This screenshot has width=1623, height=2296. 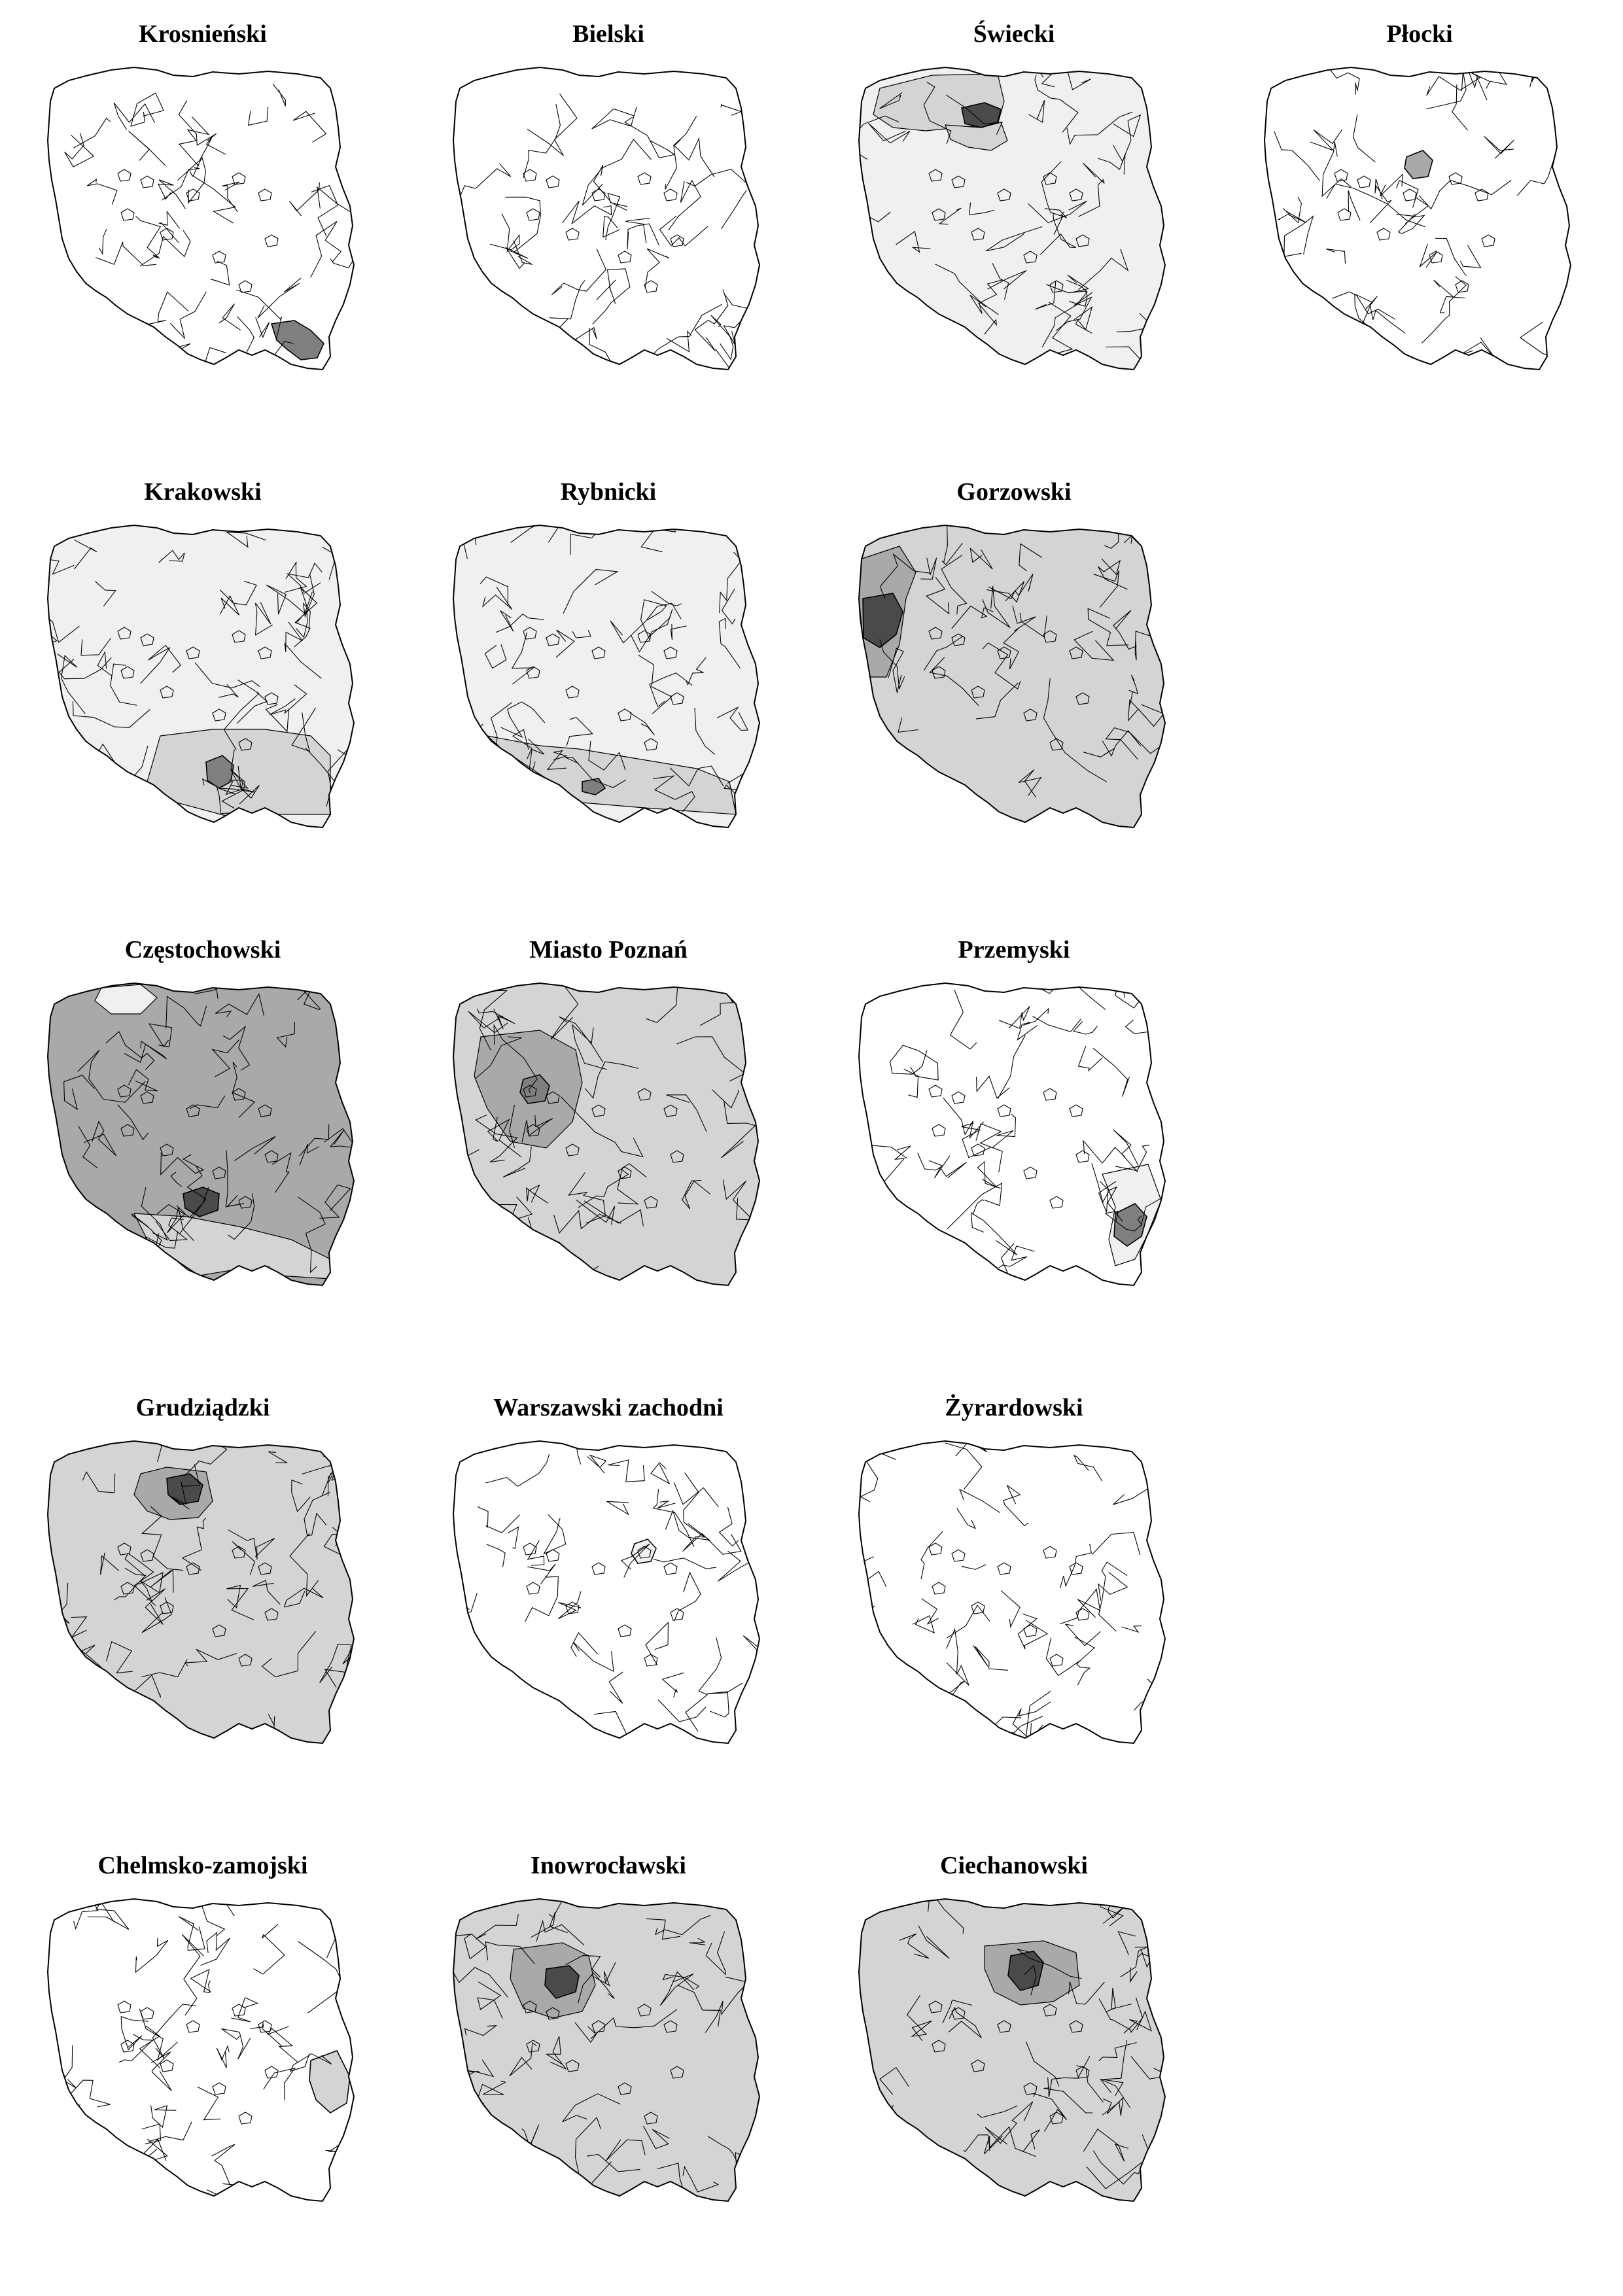 I want to click on country-fill, so click(x=1012, y=2050).